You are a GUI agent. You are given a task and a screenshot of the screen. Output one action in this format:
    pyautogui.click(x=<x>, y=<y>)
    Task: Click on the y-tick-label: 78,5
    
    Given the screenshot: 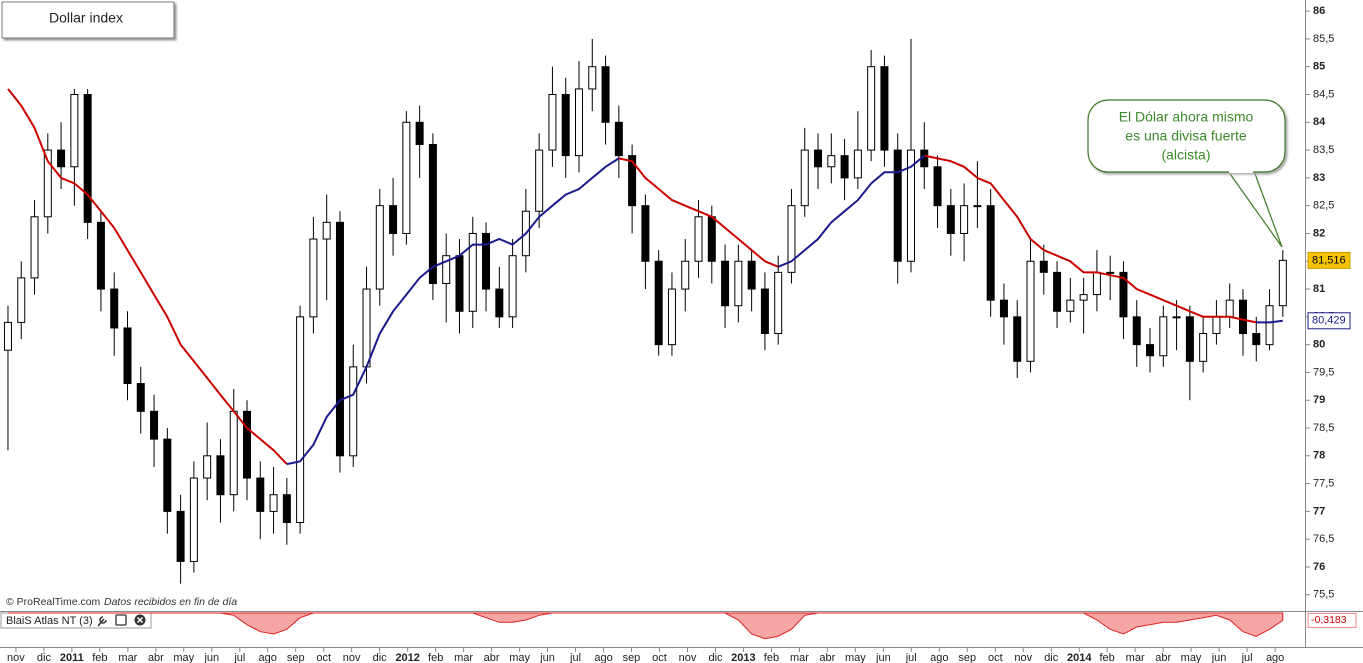 What is the action you would take?
    pyautogui.click(x=1323, y=428)
    